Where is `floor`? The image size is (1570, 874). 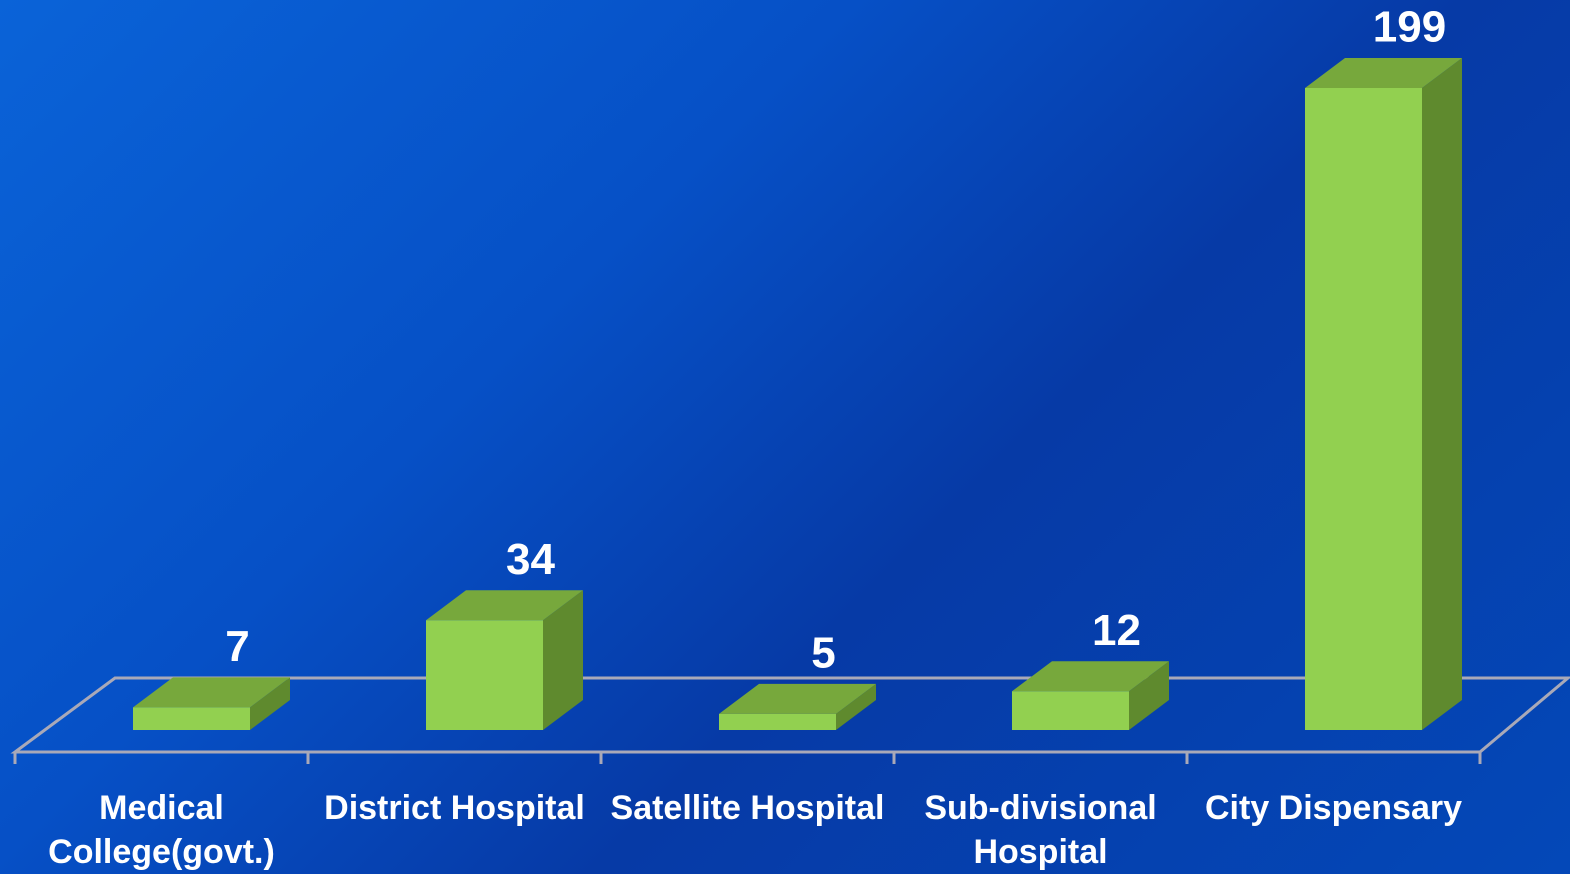
floor is located at coordinates (790, 715).